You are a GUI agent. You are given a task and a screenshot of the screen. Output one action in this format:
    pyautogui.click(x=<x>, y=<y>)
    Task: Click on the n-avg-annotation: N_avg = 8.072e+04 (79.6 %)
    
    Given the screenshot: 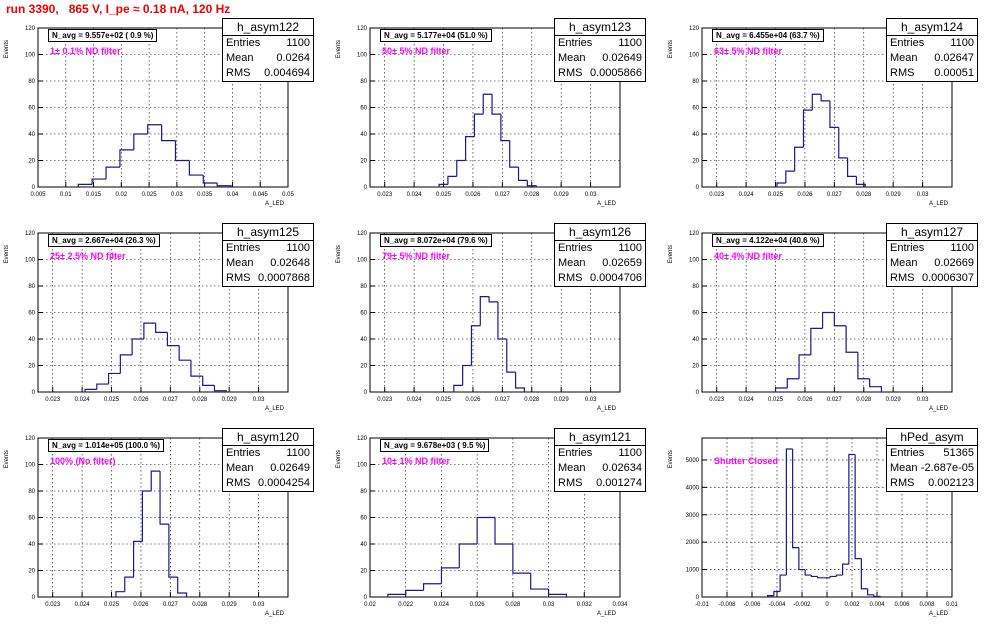 What is the action you would take?
    pyautogui.click(x=436, y=240)
    